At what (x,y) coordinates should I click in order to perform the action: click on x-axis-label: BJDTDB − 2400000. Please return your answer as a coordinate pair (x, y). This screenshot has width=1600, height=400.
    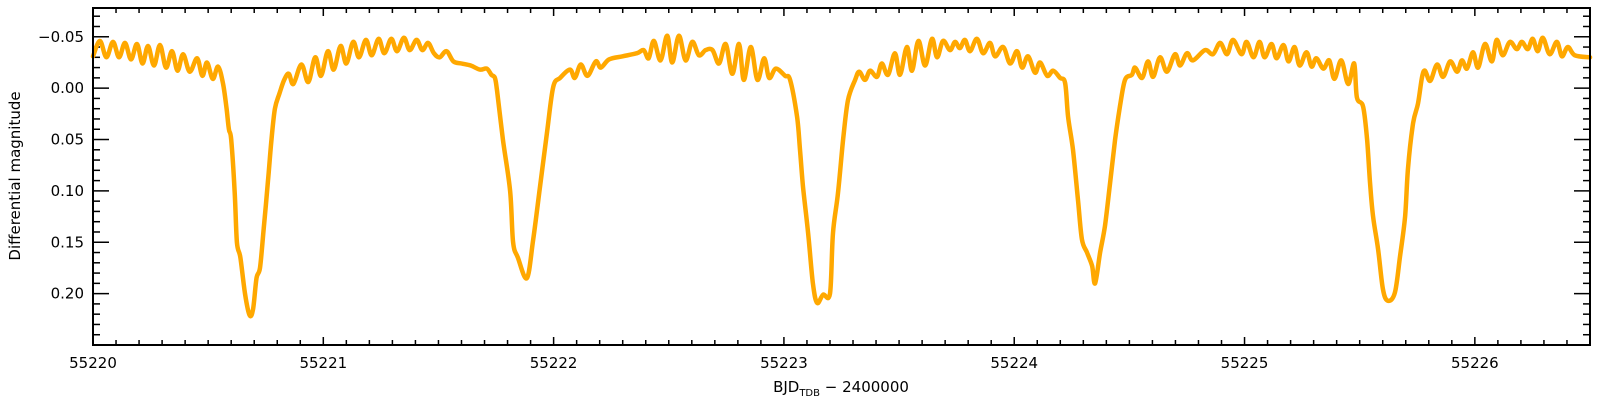
    Looking at the image, I should click on (841, 388).